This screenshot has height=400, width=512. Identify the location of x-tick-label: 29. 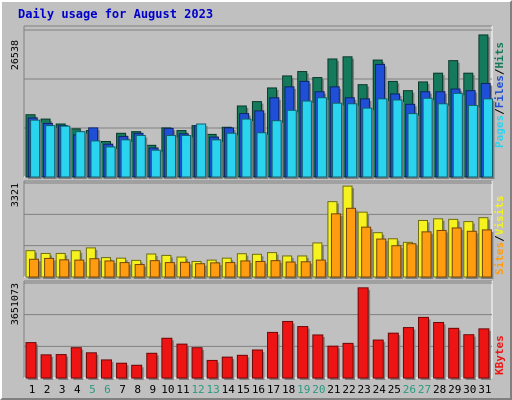
(454, 389).